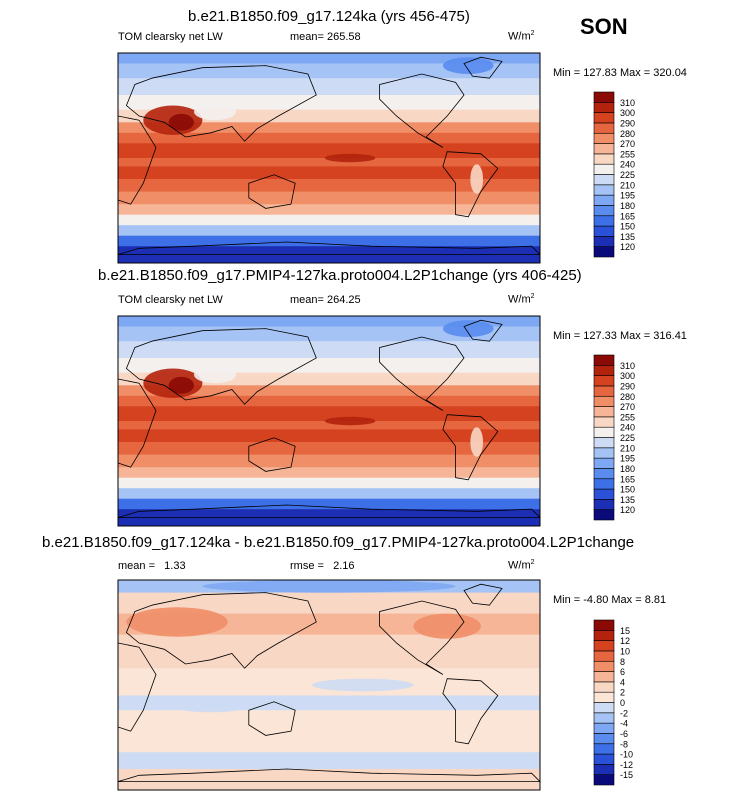  Describe the element at coordinates (322, 566) in the screenshot. I see `panel3-rmse: rmse = 2.16` at that location.